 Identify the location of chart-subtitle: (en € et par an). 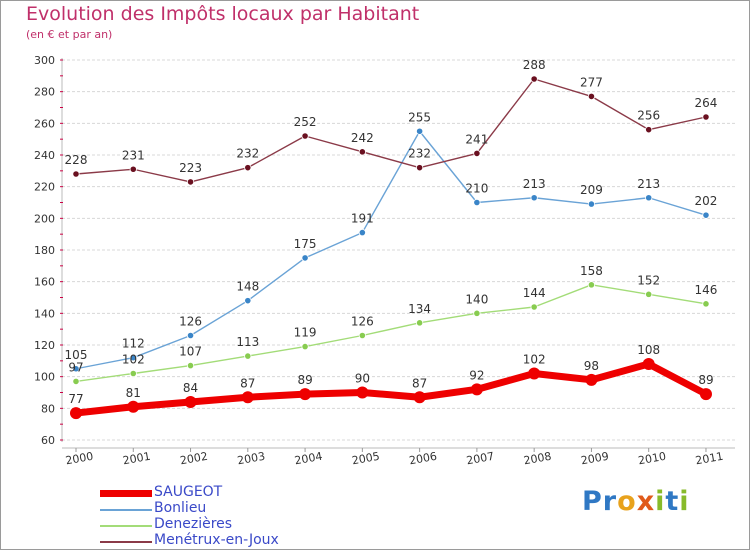
(69, 34).